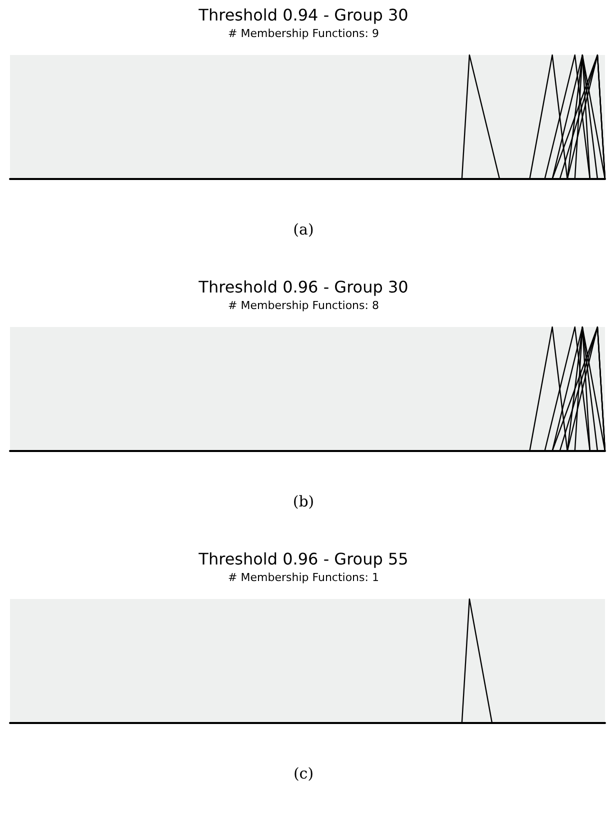 Image resolution: width=607 pixels, height=817 pixels. Describe the element at coordinates (303, 33) in the screenshot. I see `chart-subtitle: # Membership Functions: 9` at that location.